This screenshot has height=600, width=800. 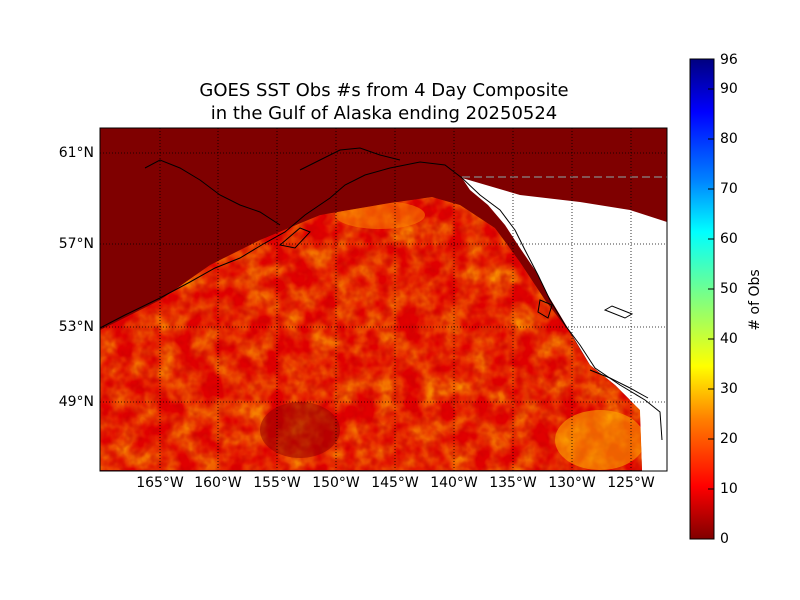 What do you see at coordinates (711, 314) in the screenshot?
I see `colorbar-ticks` at bounding box center [711, 314].